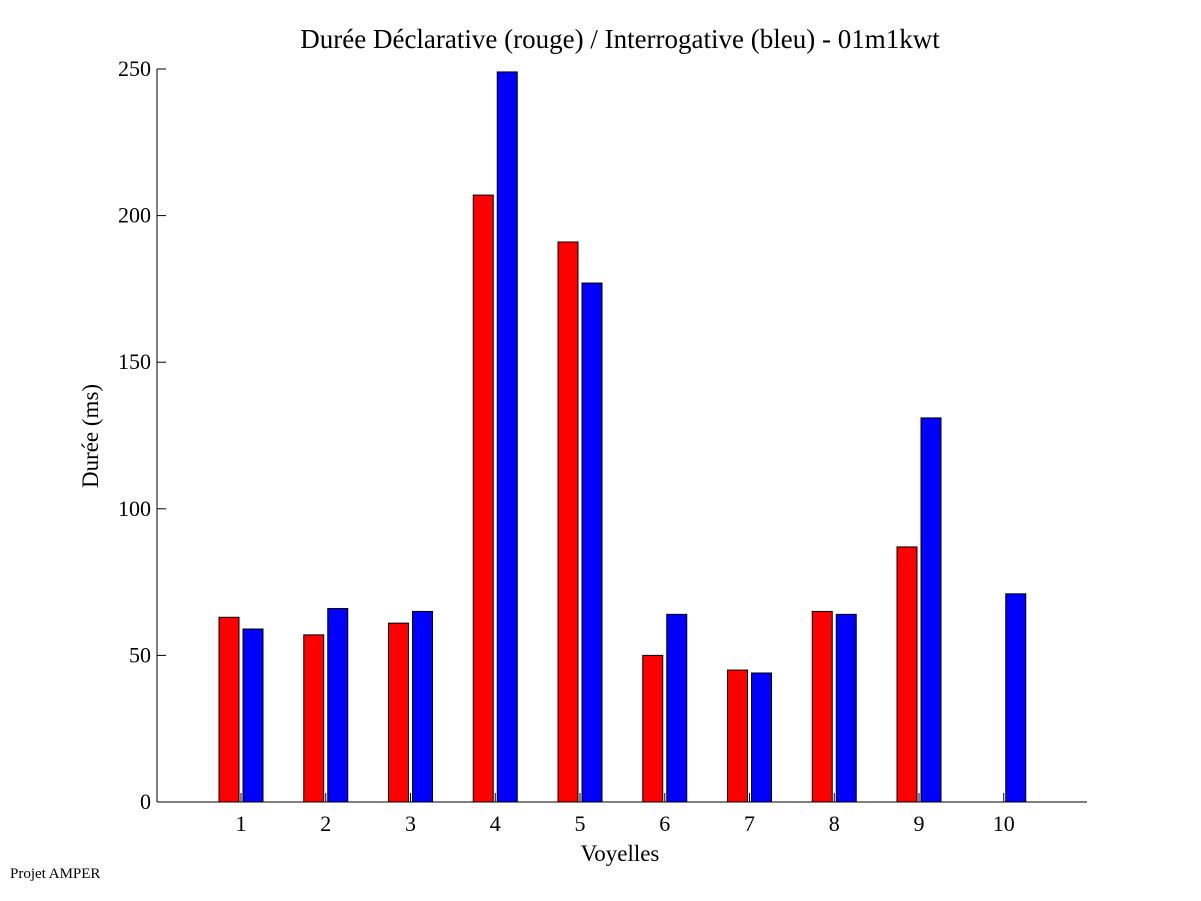 Image resolution: width=1201 pixels, height=901 pixels. What do you see at coordinates (749, 823) in the screenshot?
I see `x-tick-label-7: 7` at bounding box center [749, 823].